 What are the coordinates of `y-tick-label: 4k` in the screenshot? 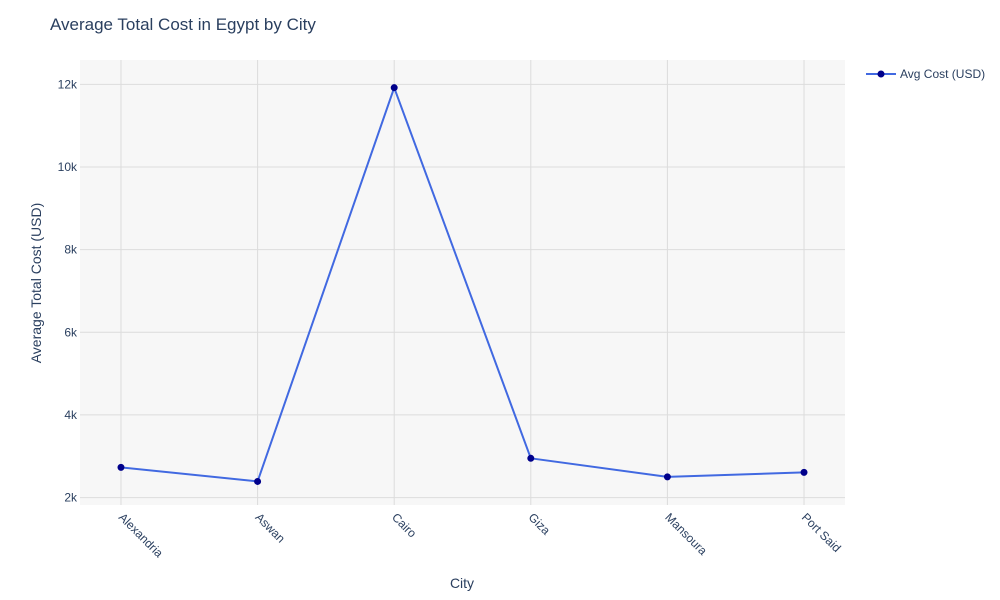 It's located at (71, 415).